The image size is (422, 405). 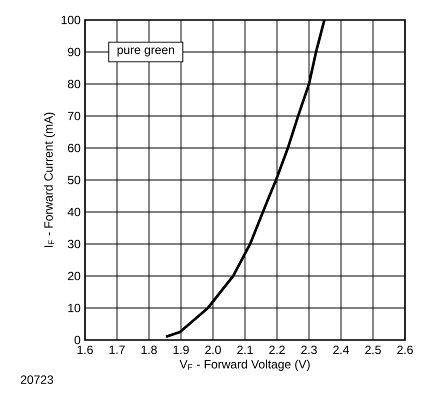 What do you see at coordinates (146, 52) in the screenshot?
I see `annotation: pure green` at bounding box center [146, 52].